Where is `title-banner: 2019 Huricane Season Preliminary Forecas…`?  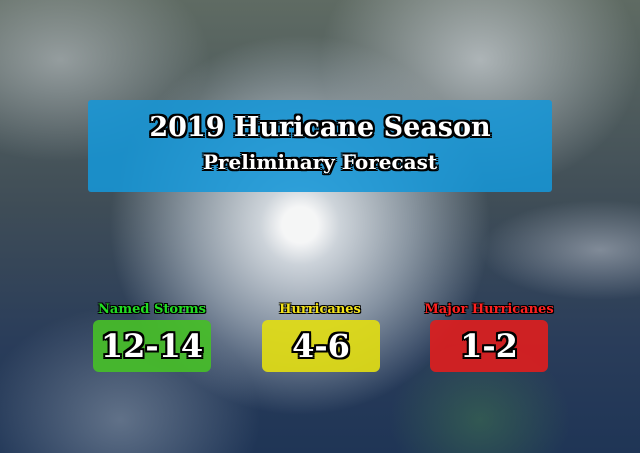 title-banner: 2019 Huricane Season Preliminary Forecas… is located at coordinates (320, 146).